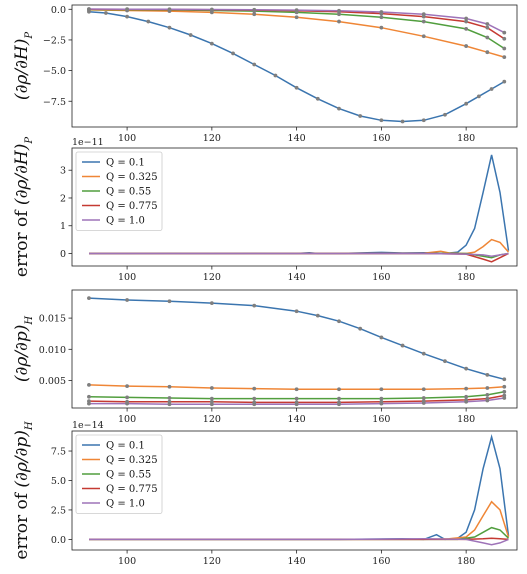 The width and height of the screenshot is (527, 574). What do you see at coordinates (125, 163) in the screenshot?
I see `legend-entry: Q = 0.1` at bounding box center [125, 163].